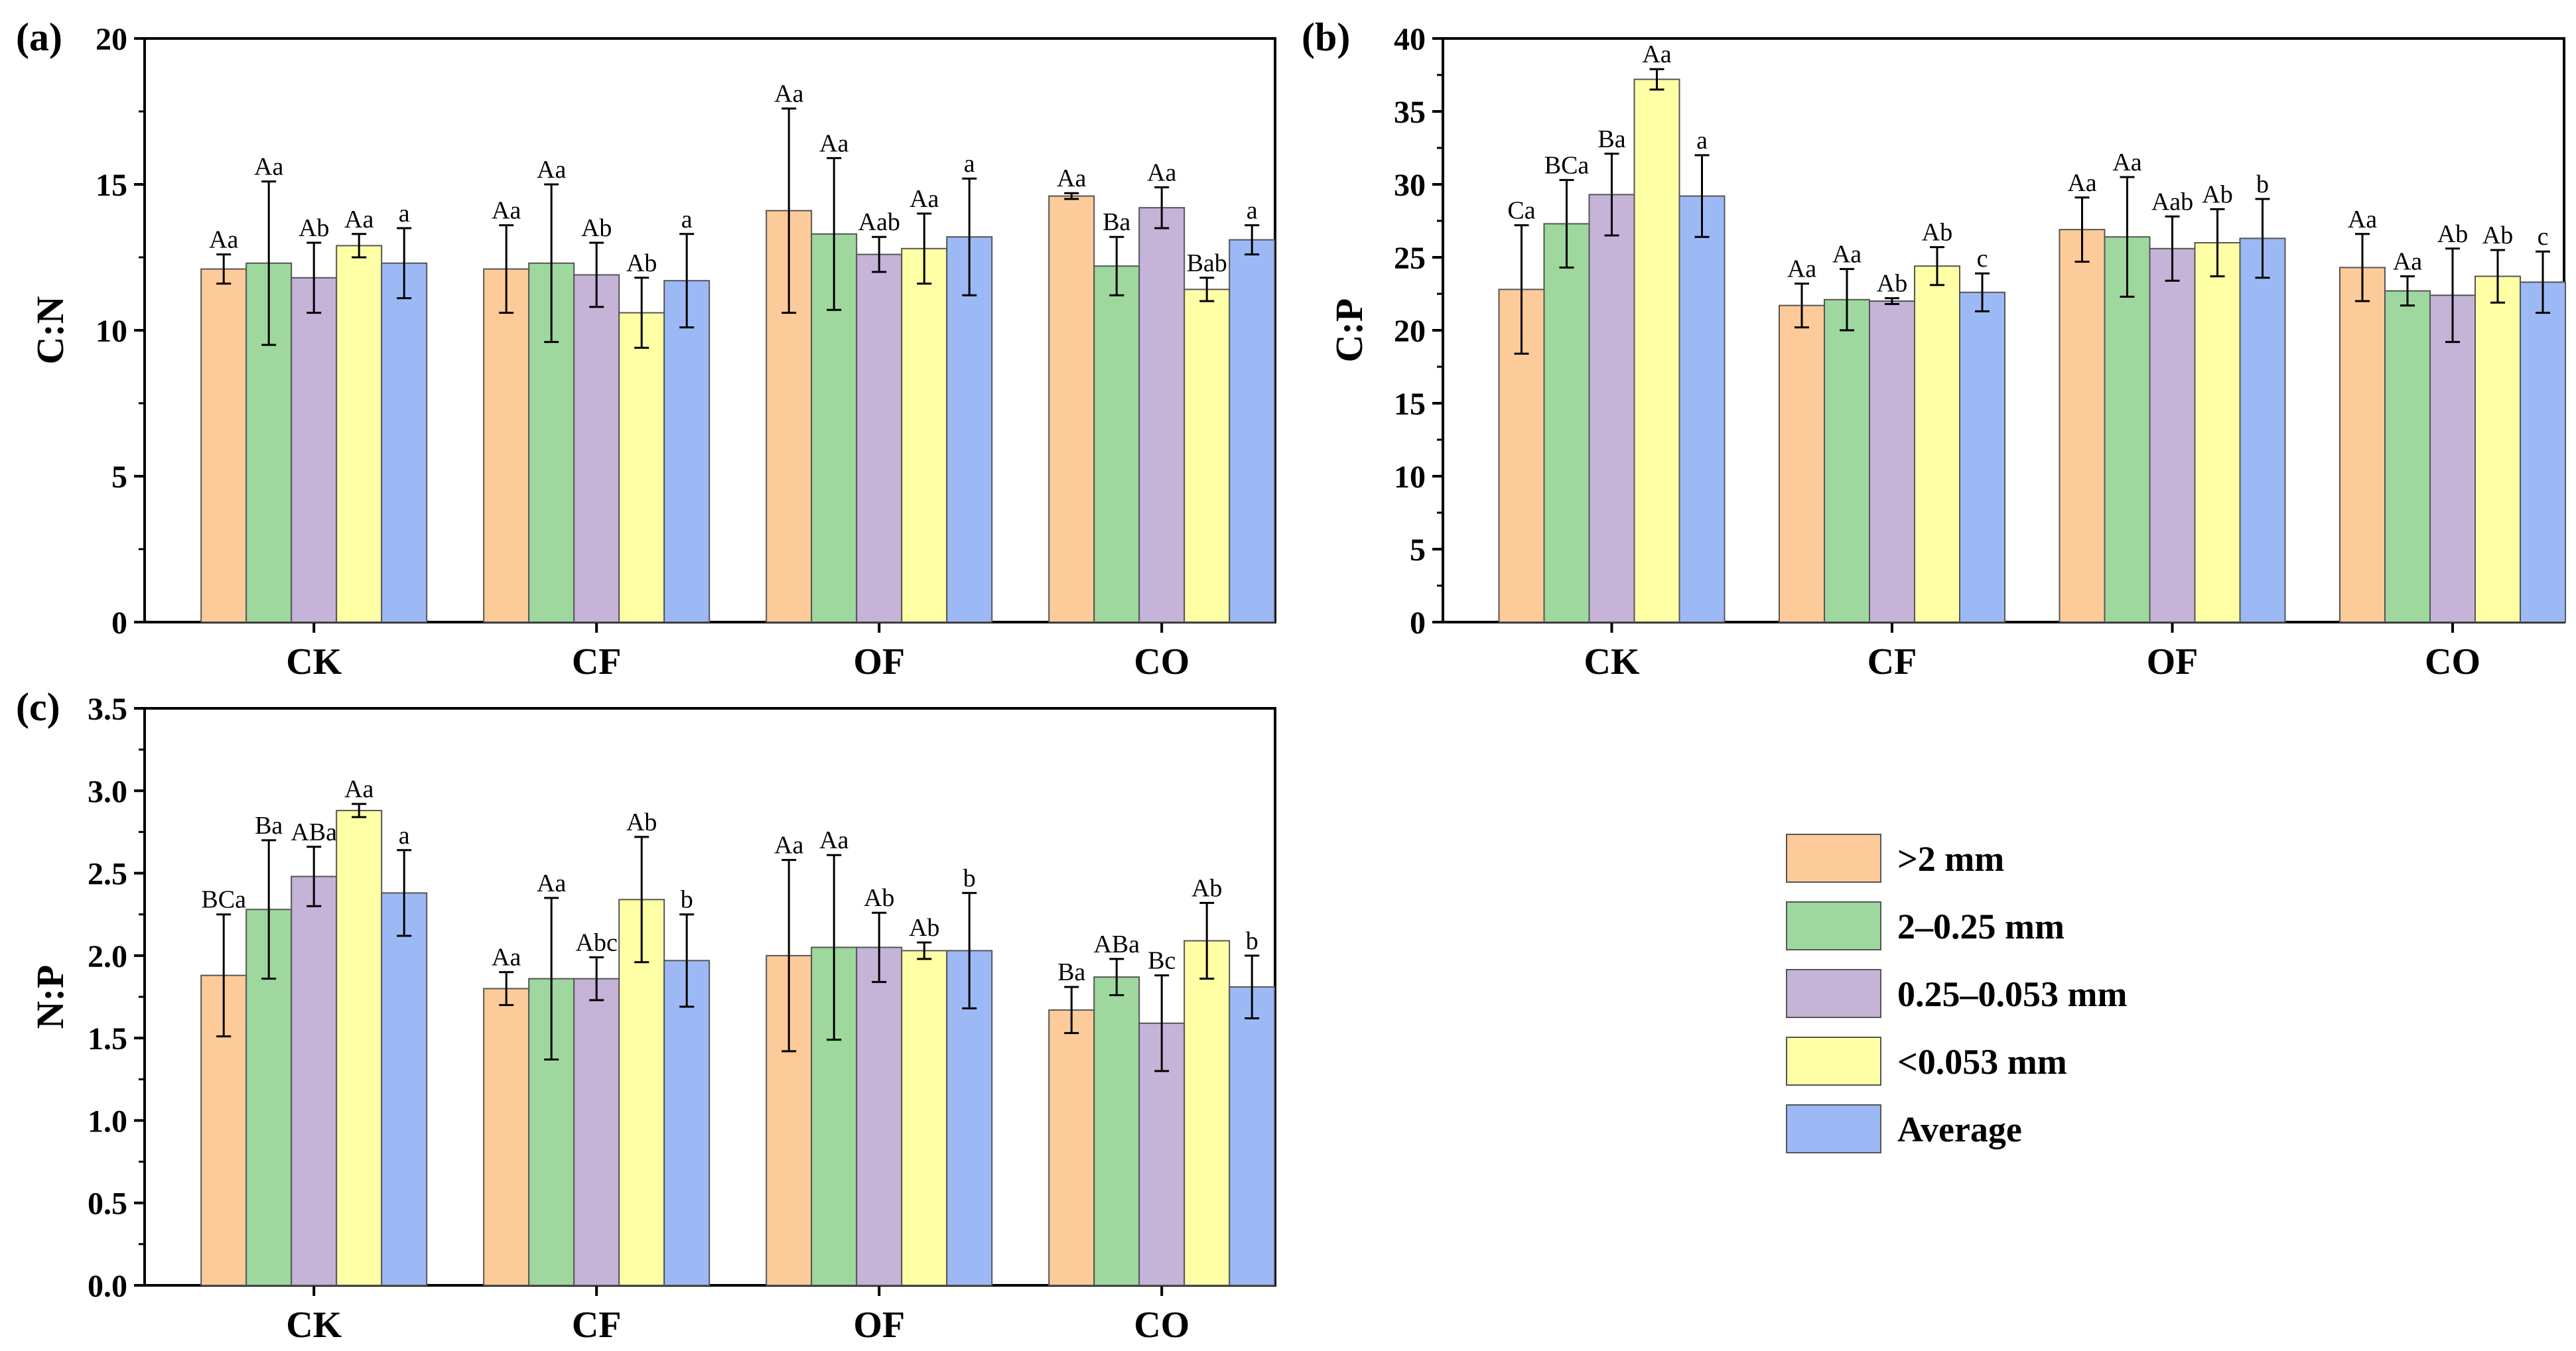 Image resolution: width=2576 pixels, height=1351 pixels. What do you see at coordinates (108, 1204) in the screenshot?
I see `y-tick-label: 0.5` at bounding box center [108, 1204].